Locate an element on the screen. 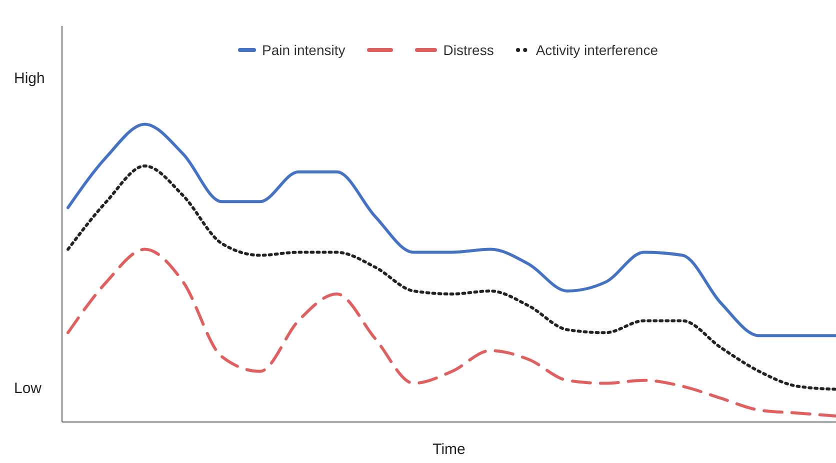  text: Low is located at coordinates (28, 388).